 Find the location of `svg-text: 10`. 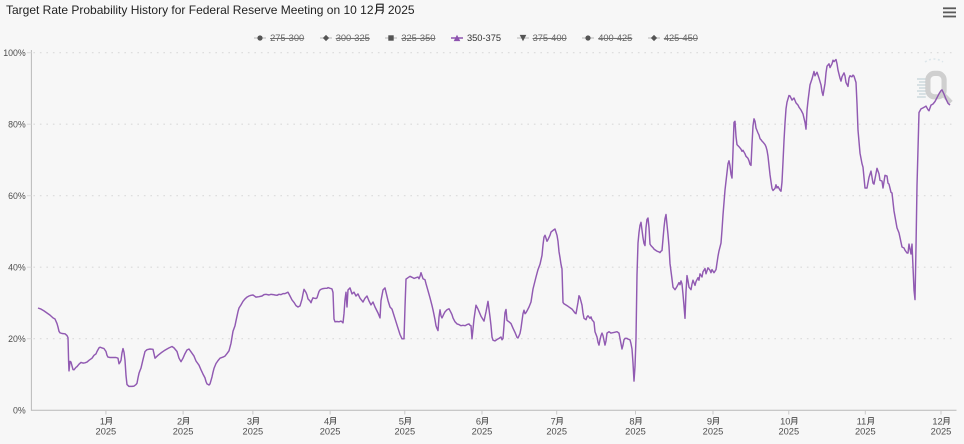

svg-text: 10 is located at coordinates (785, 421).